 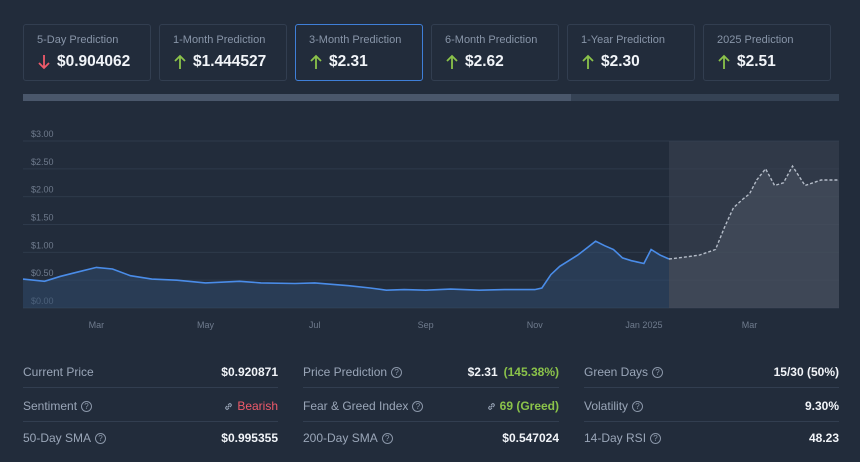 What do you see at coordinates (643, 325) in the screenshot?
I see `x-tick-label: Jan 2025` at bounding box center [643, 325].